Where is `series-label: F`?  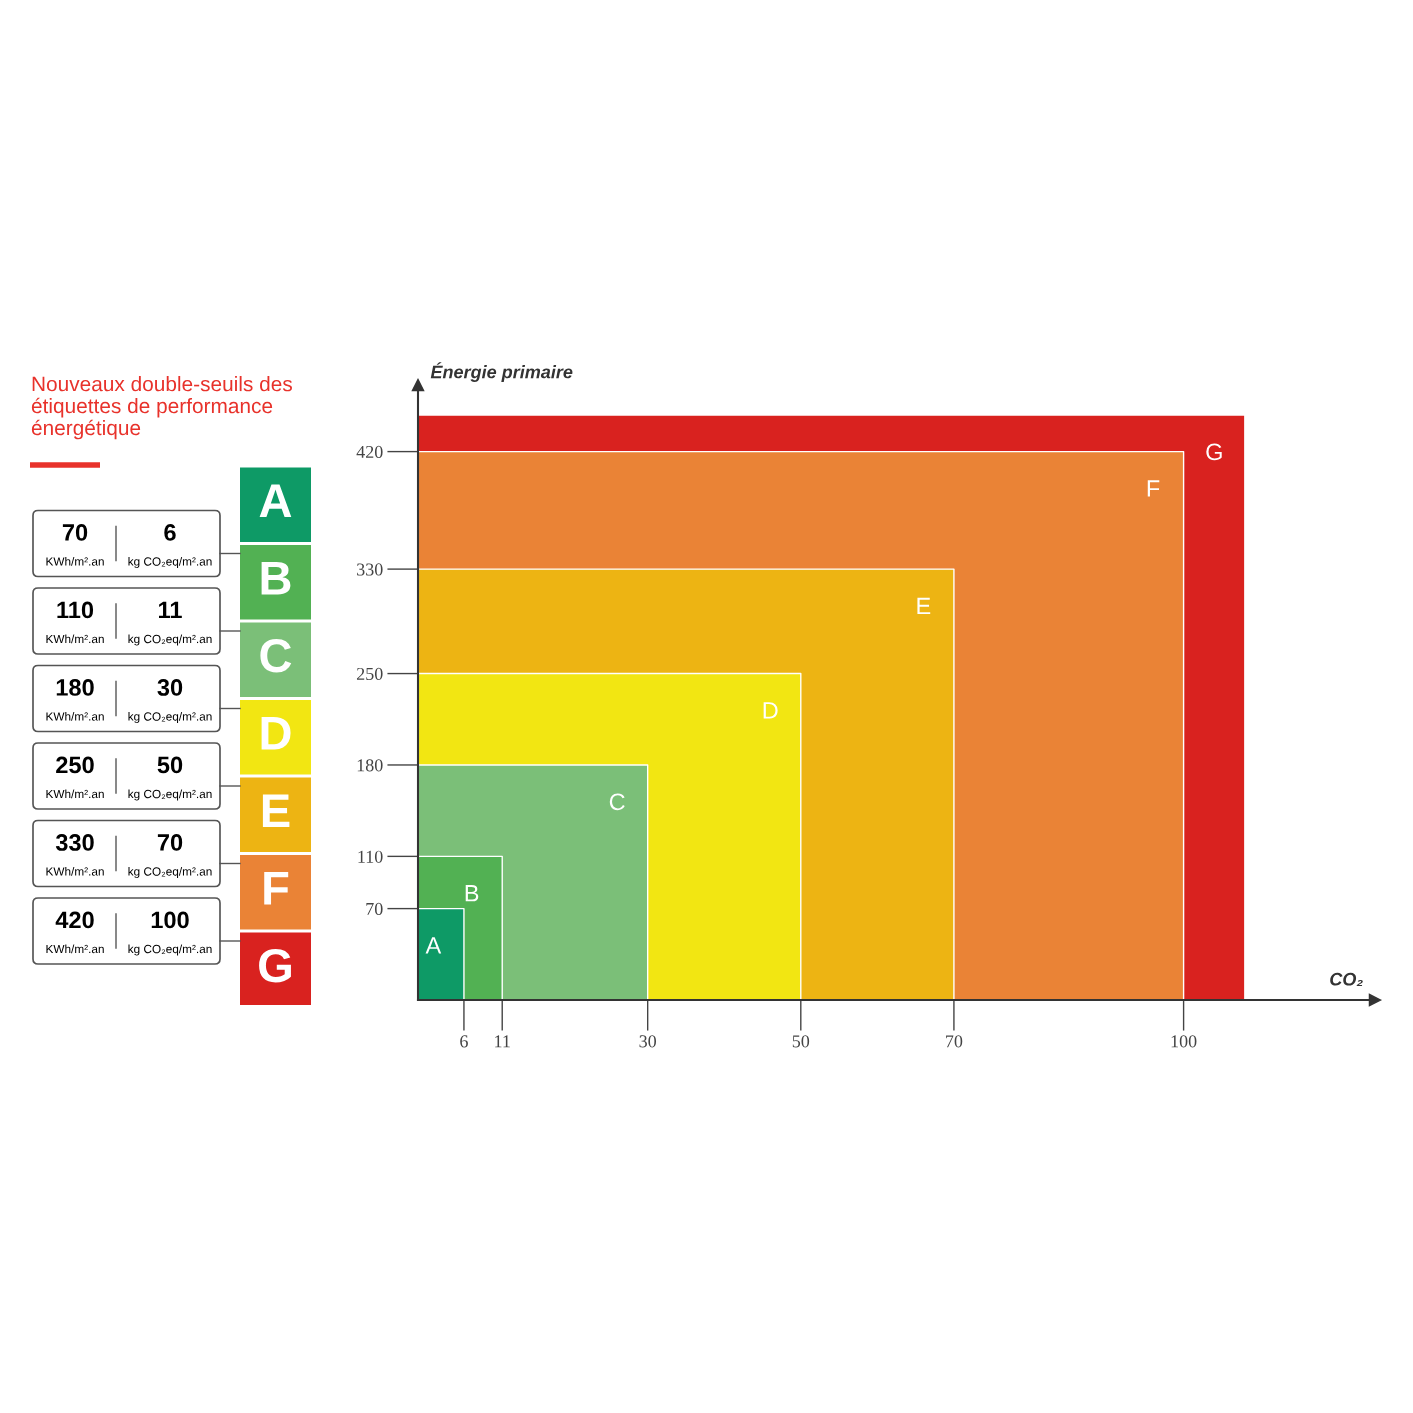 series-label: F is located at coordinates (1153, 488).